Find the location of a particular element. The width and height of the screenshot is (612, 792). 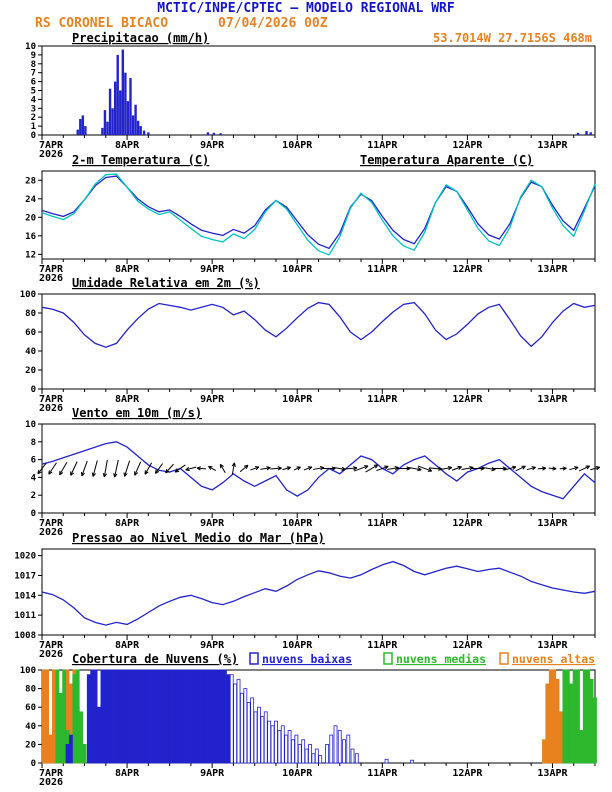

y-tick-label: 1 is located at coordinates (33, 127).